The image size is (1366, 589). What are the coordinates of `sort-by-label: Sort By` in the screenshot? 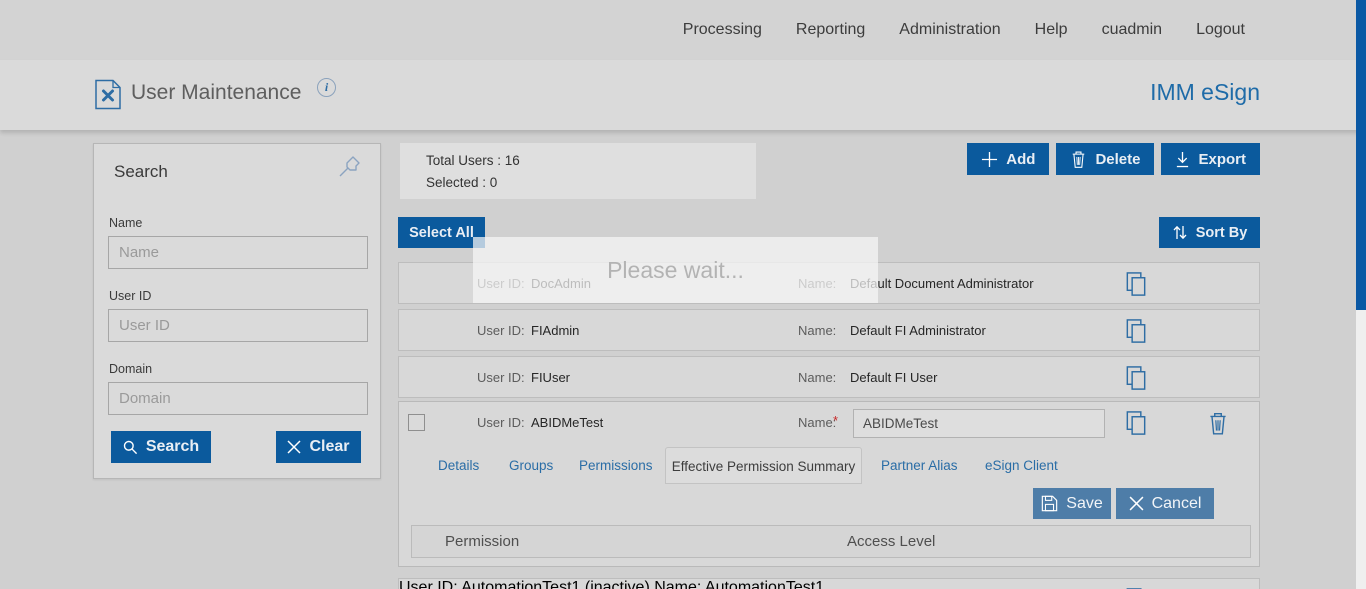 It's located at (1221, 232).